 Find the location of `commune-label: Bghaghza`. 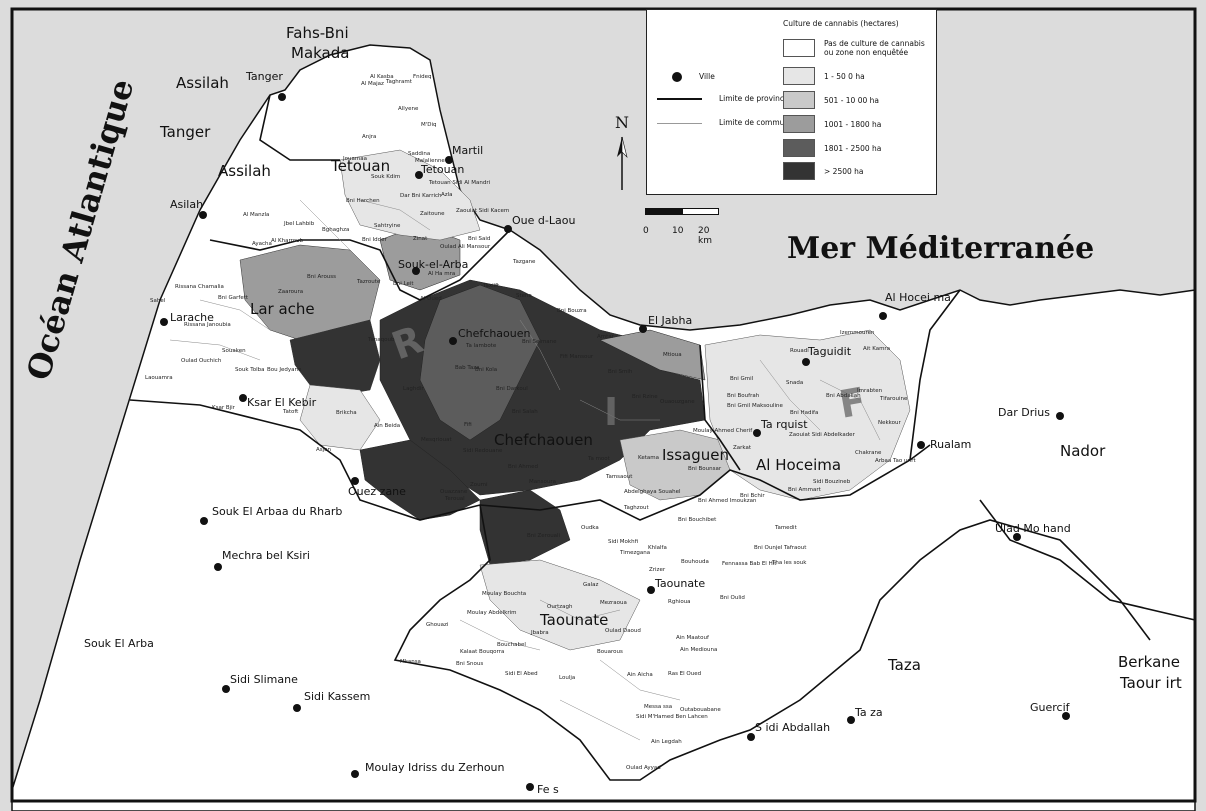

commune-label: Bghaghza is located at coordinates (335, 230).